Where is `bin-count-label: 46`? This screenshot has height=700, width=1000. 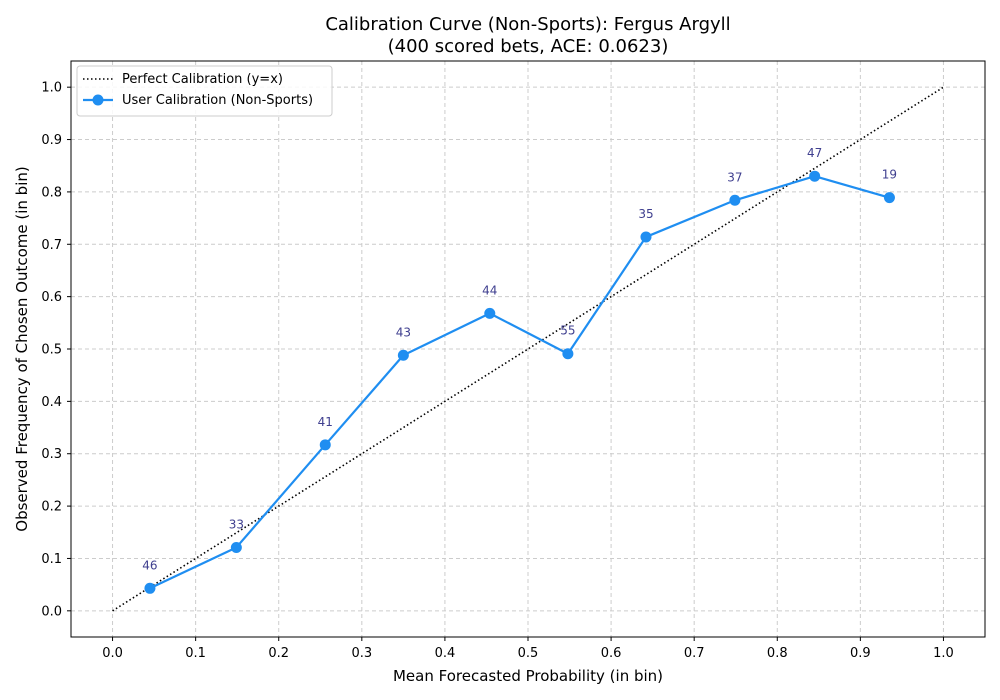 bin-count-label: 46 is located at coordinates (149, 565).